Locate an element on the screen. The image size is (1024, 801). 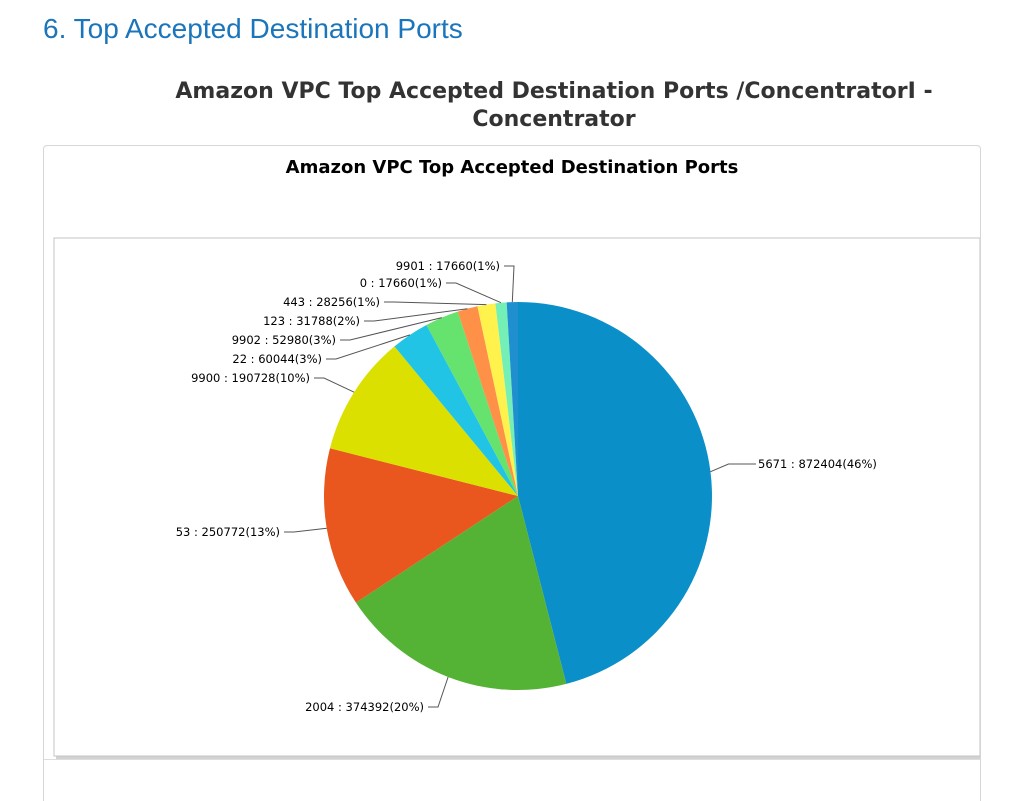
slice-label-9902: 9902 : 52980(3%) is located at coordinates (284, 340).